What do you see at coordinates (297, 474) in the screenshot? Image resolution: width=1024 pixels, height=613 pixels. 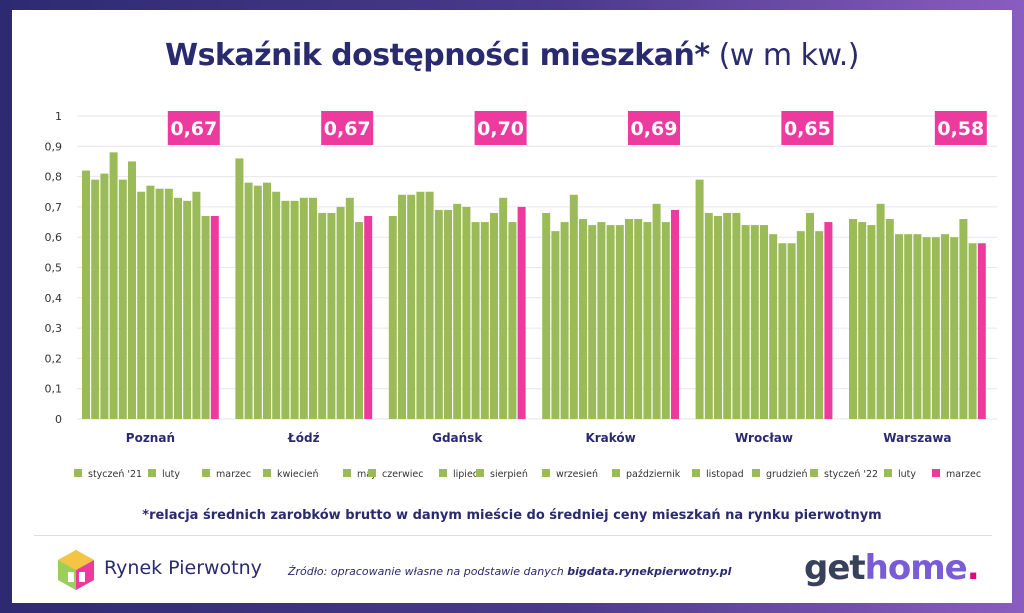 I see `legend-label: kwiecień` at bounding box center [297, 474].